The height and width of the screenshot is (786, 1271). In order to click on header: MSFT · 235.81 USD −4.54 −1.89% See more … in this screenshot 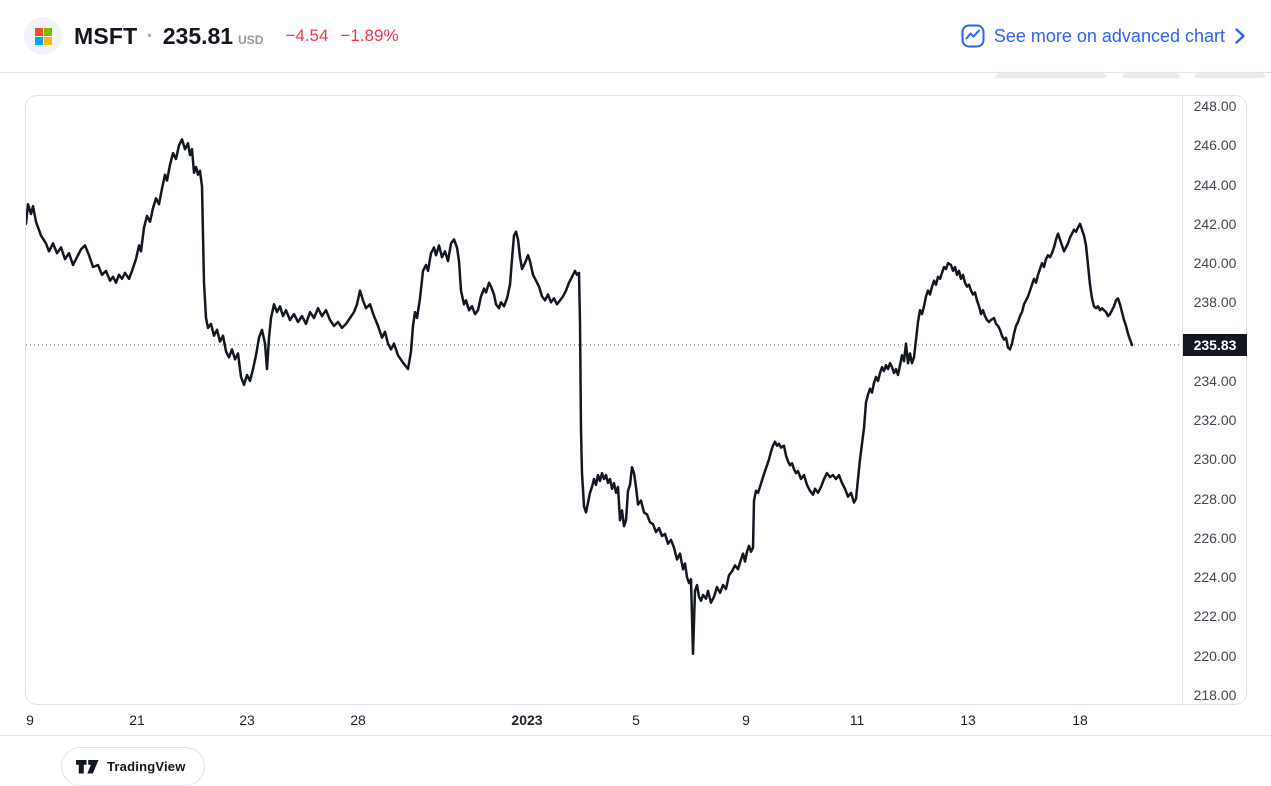, I will do `click(635, 36)`.